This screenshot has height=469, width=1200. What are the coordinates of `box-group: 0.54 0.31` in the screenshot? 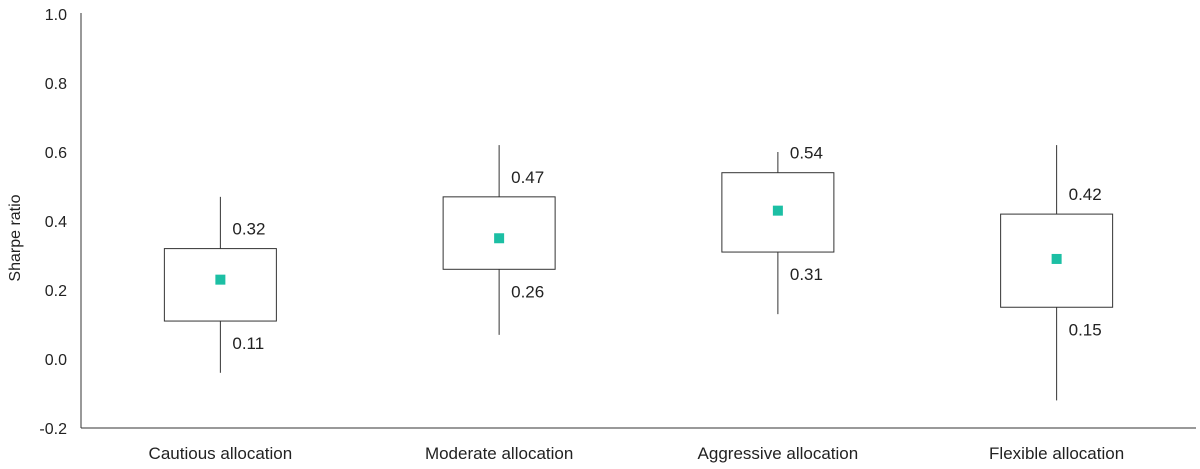 It's located at (778, 229).